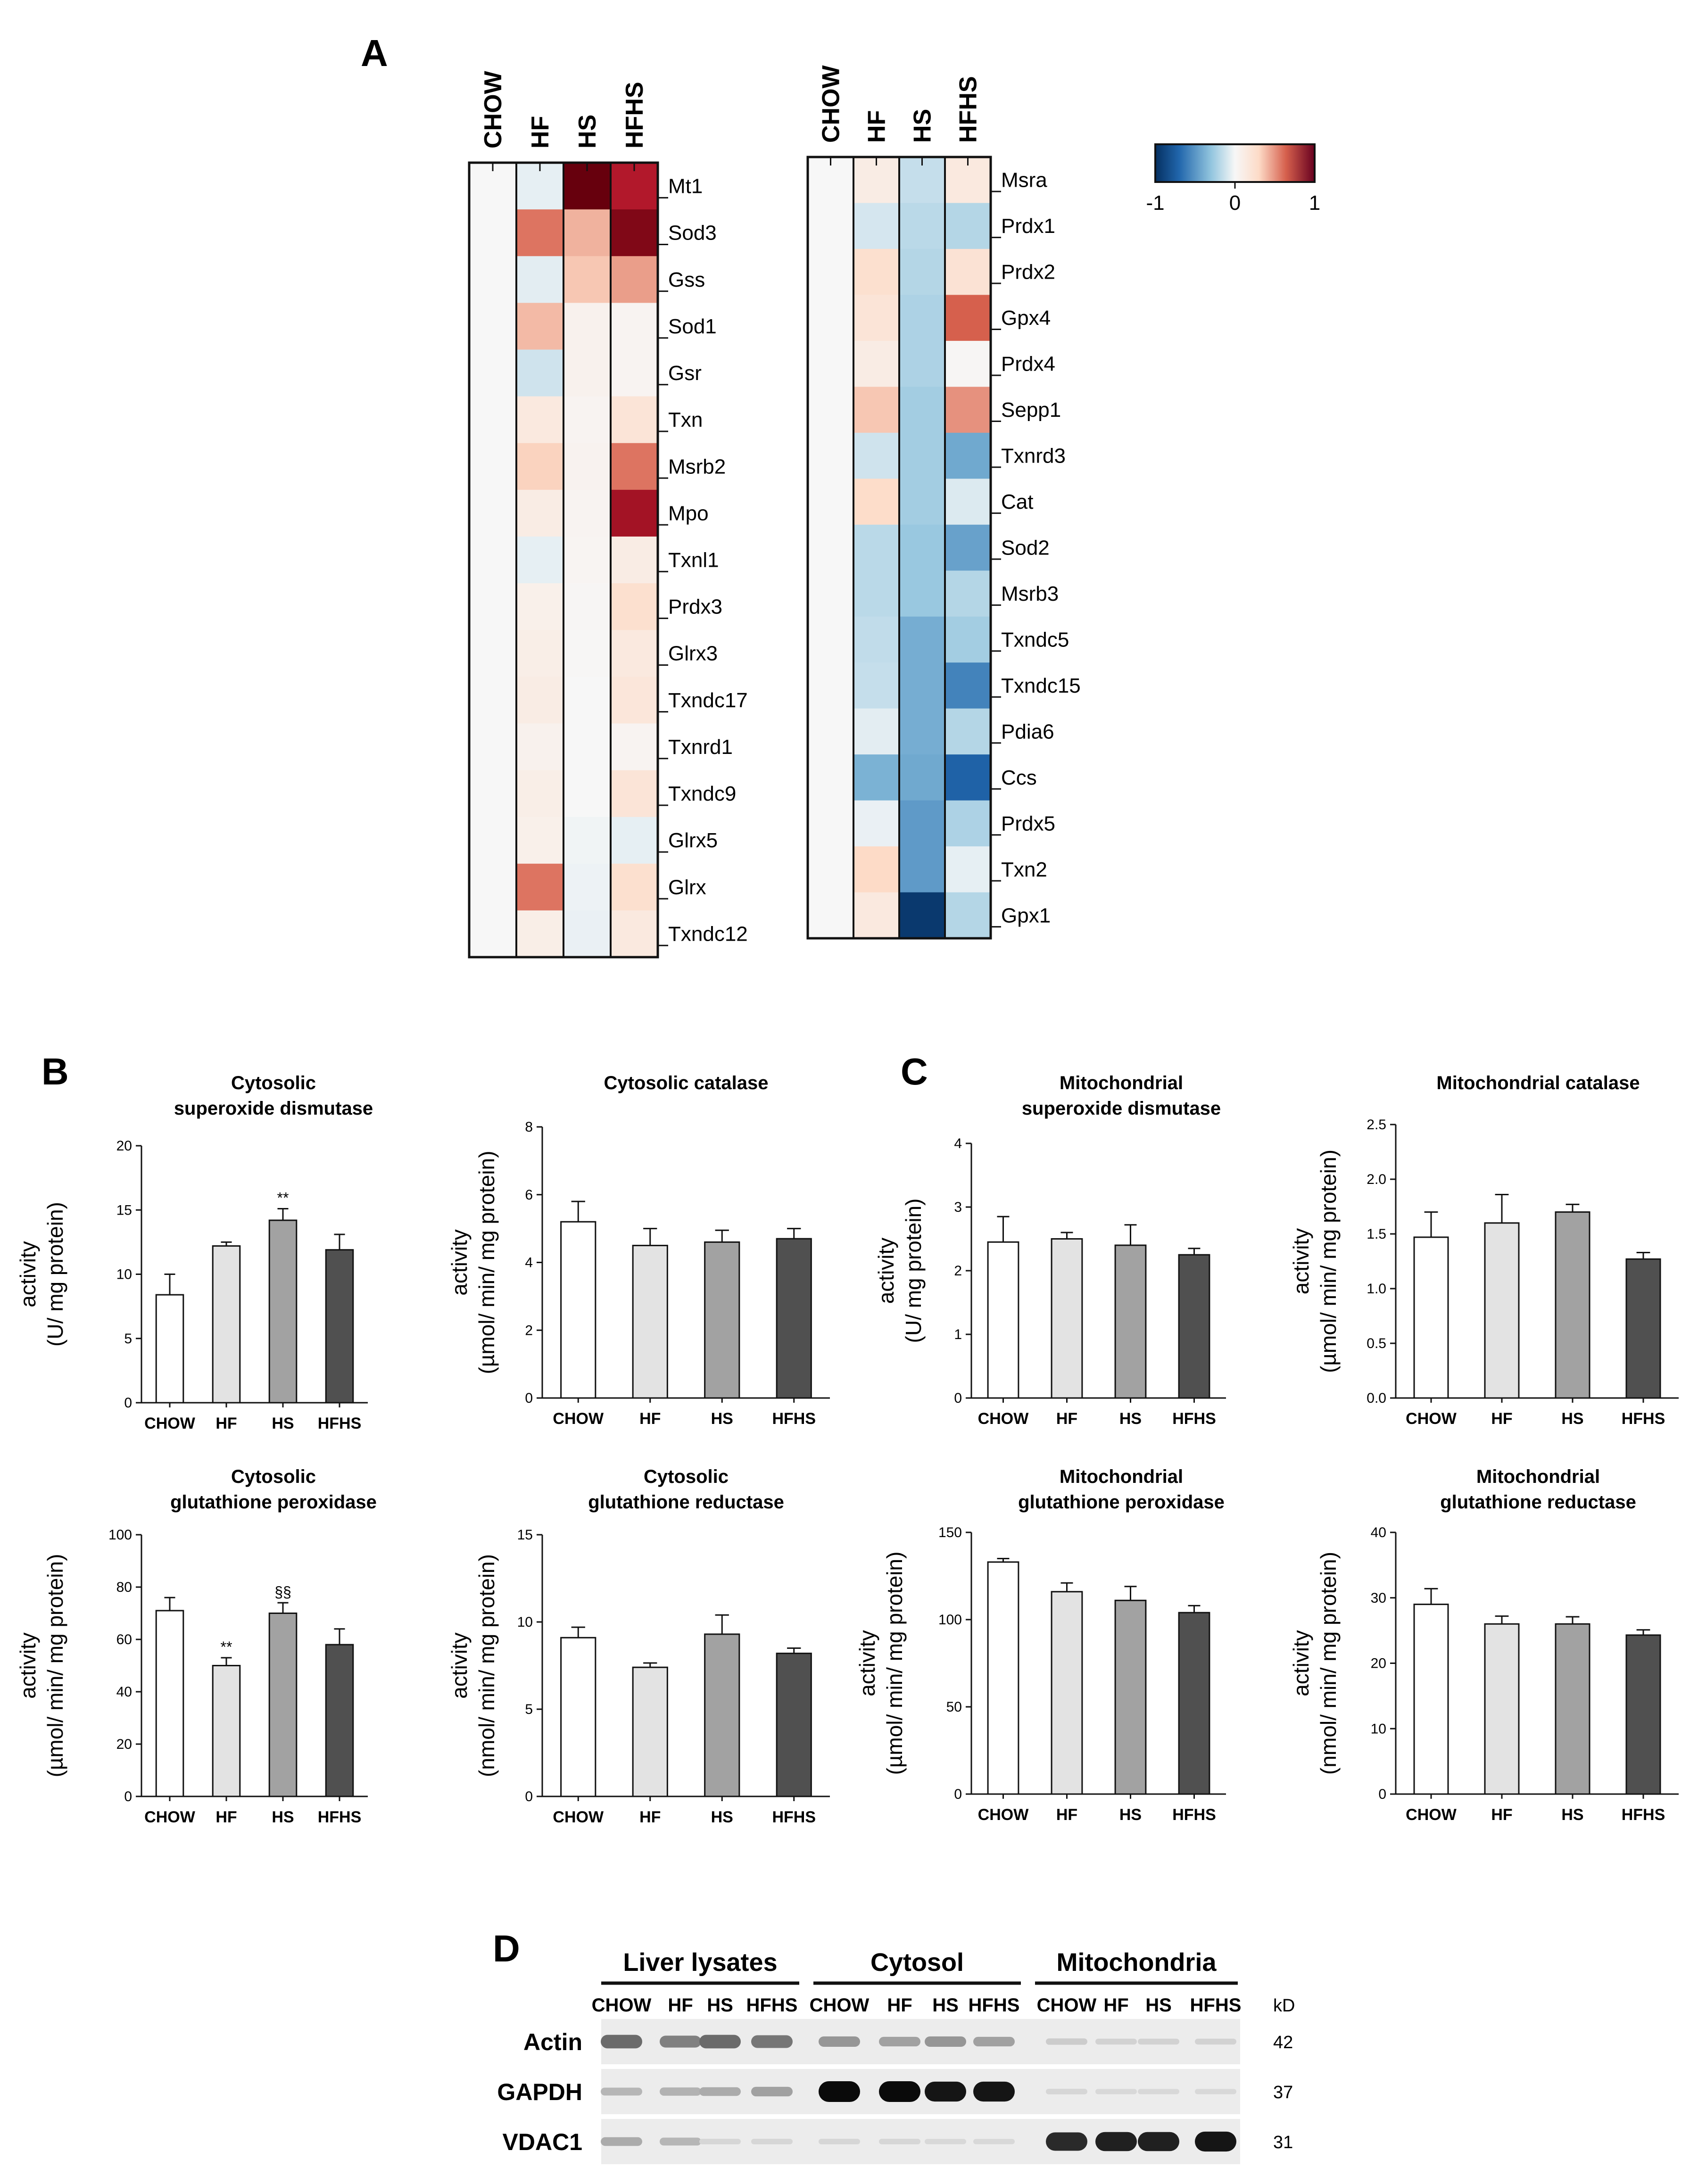 The height and width of the screenshot is (2184, 1698). Describe the element at coordinates (1235, 203) in the screenshot. I see `color-scale-mid-label: 0` at that location.